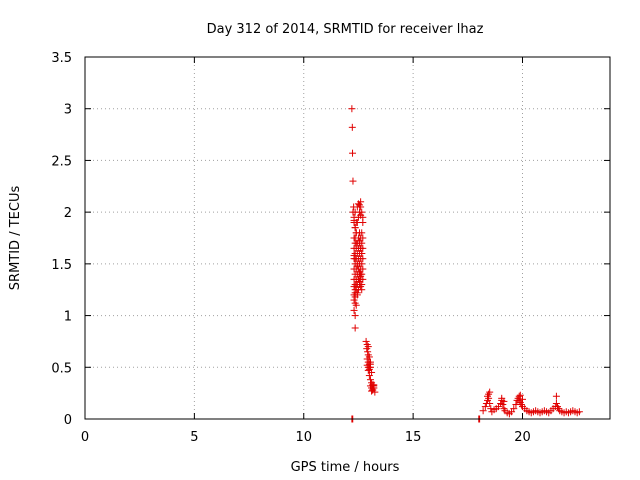  Describe the element at coordinates (85, 437) in the screenshot. I see `x-tick-label: 0` at that location.